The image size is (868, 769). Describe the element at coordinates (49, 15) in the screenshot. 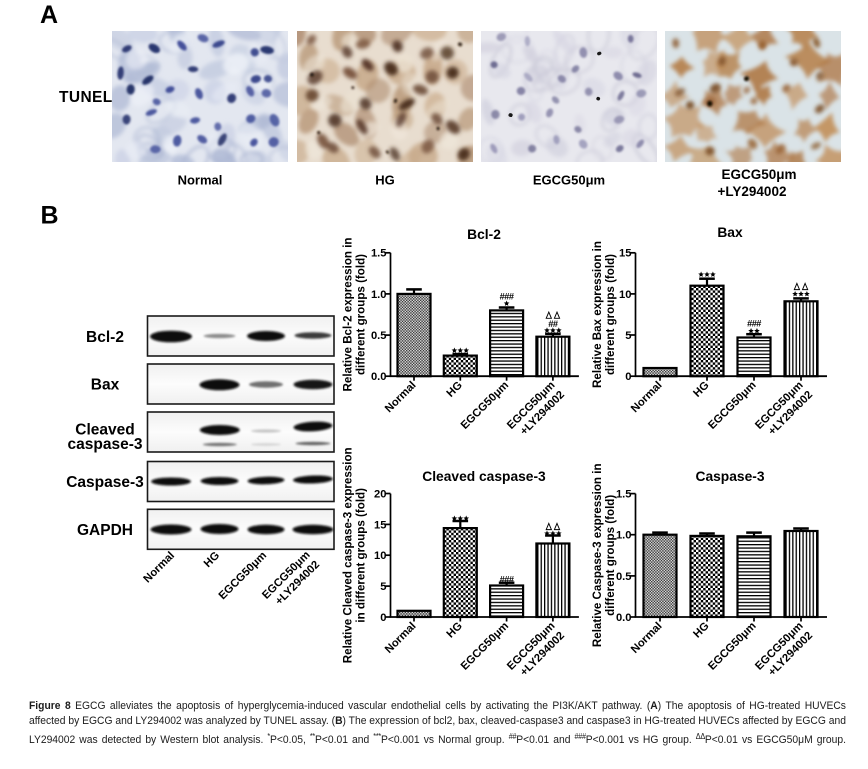

I see `svg-text: A` at that location.